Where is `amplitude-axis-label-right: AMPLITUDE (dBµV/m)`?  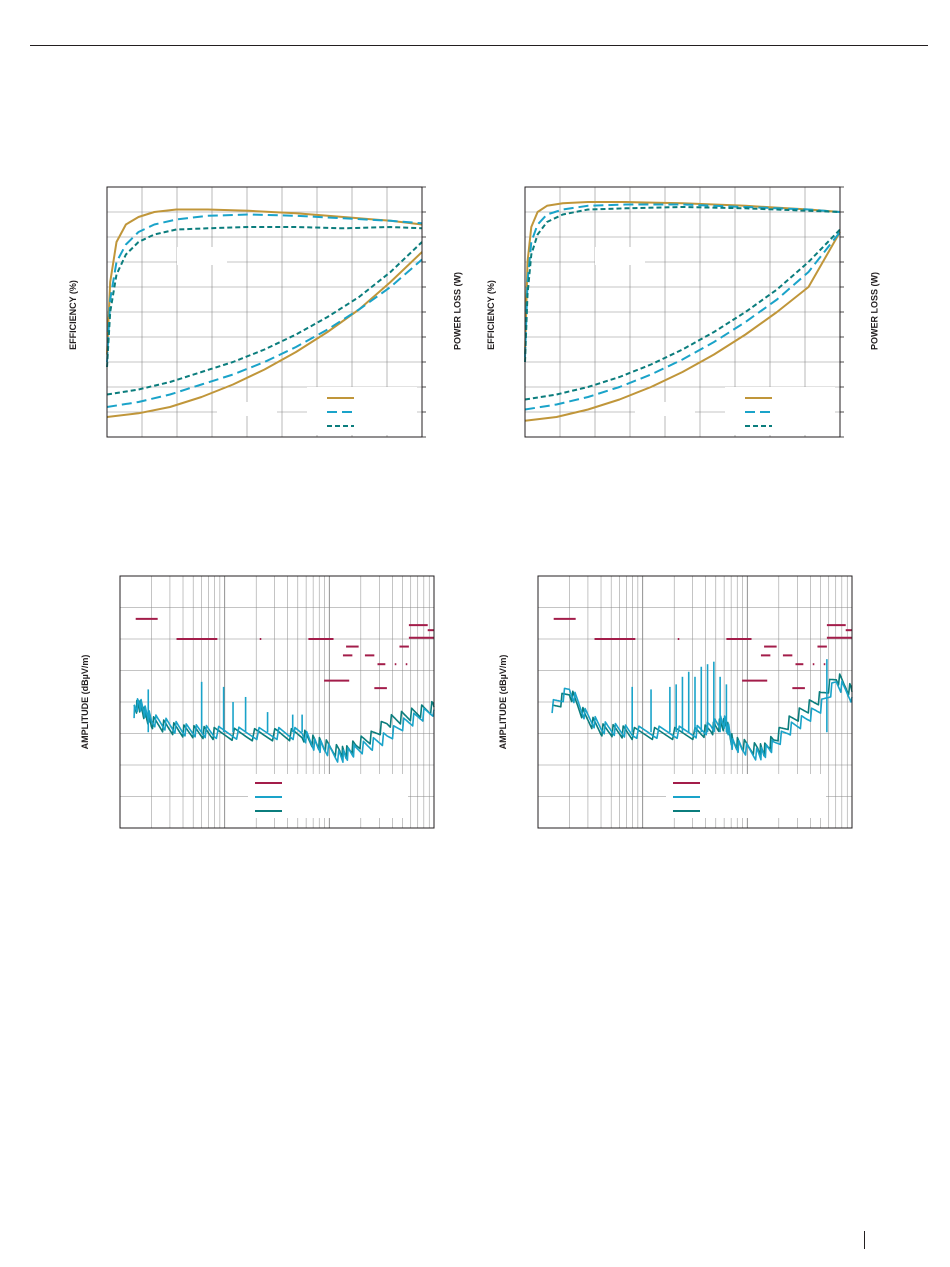
amplitude-axis-label-right: AMPLITUDE (dBµV/m) is located at coordinates (503, 702).